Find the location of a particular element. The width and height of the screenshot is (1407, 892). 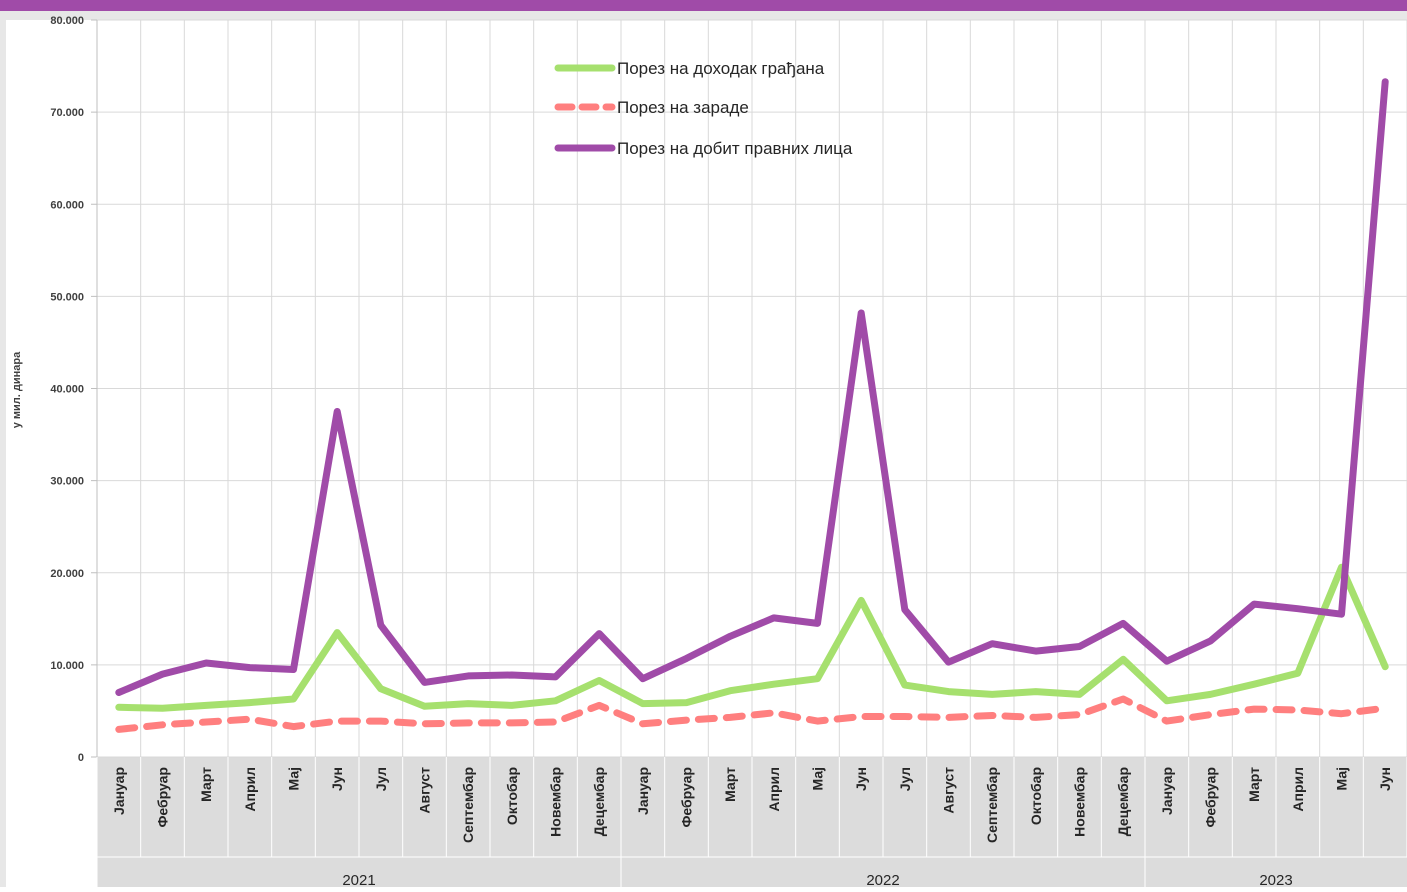

y-tick-label: 40.000 is located at coordinates (67, 390).